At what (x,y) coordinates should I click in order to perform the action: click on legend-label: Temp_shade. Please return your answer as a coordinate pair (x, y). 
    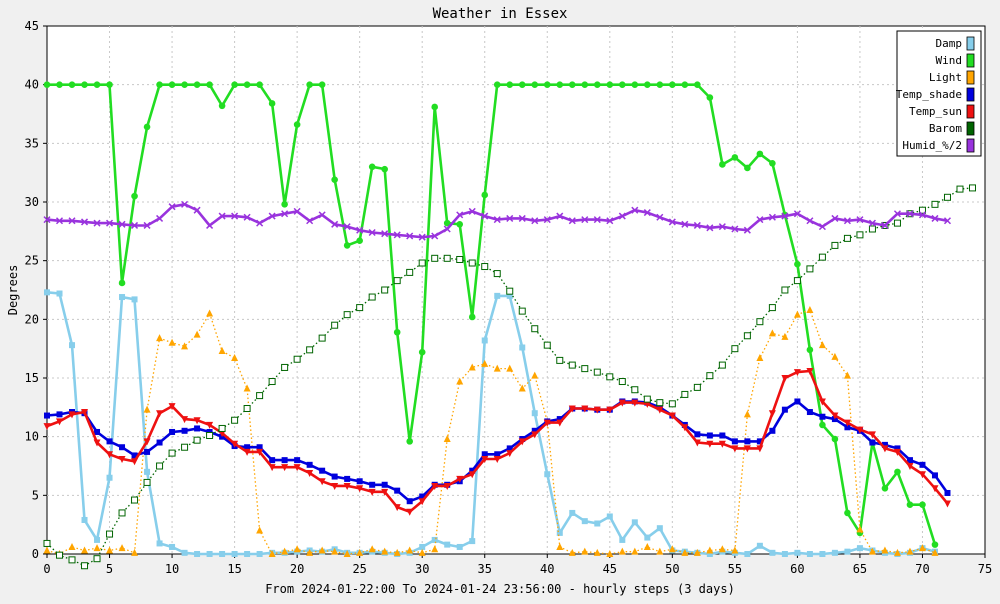
    Looking at the image, I should click on (929, 94).